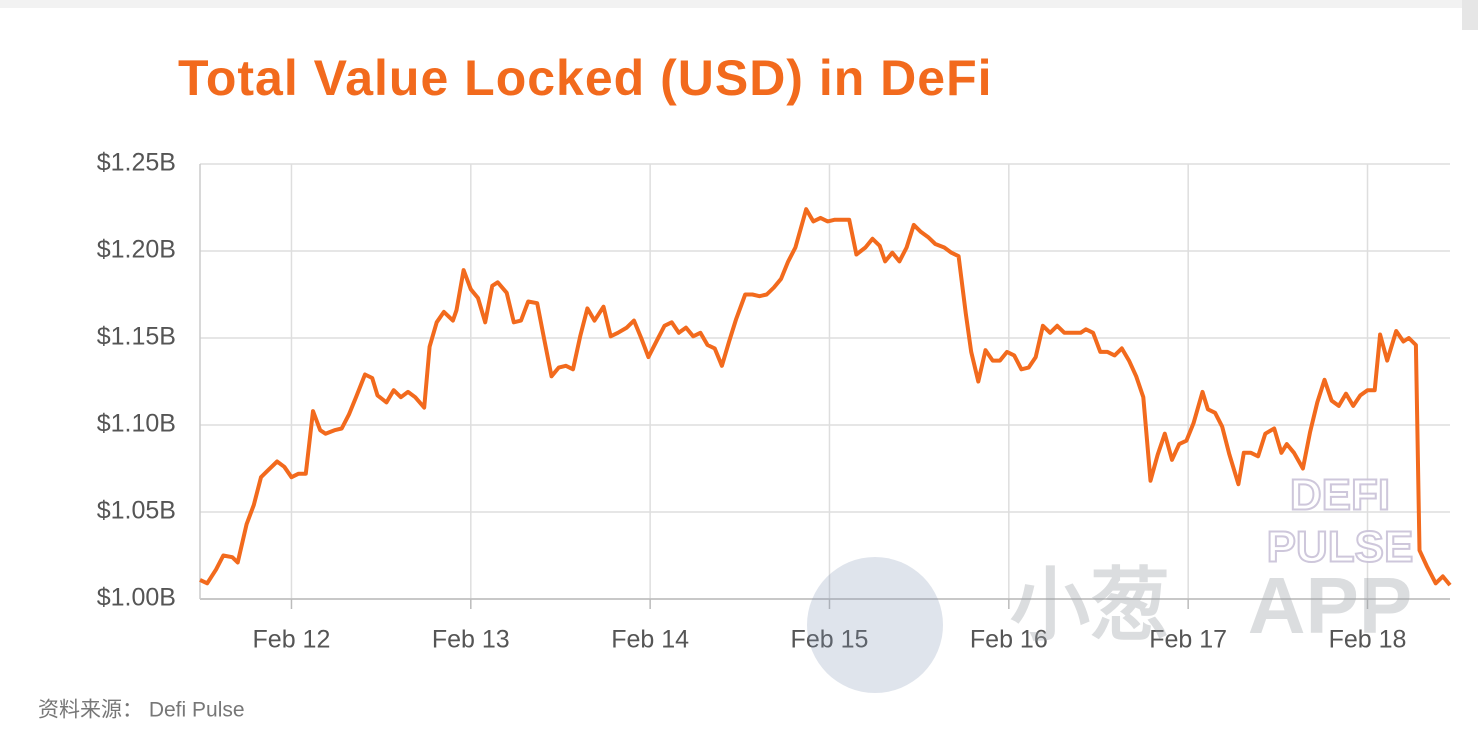 This screenshot has height=742, width=1478. I want to click on scroll-corner, so click(1470, 15).